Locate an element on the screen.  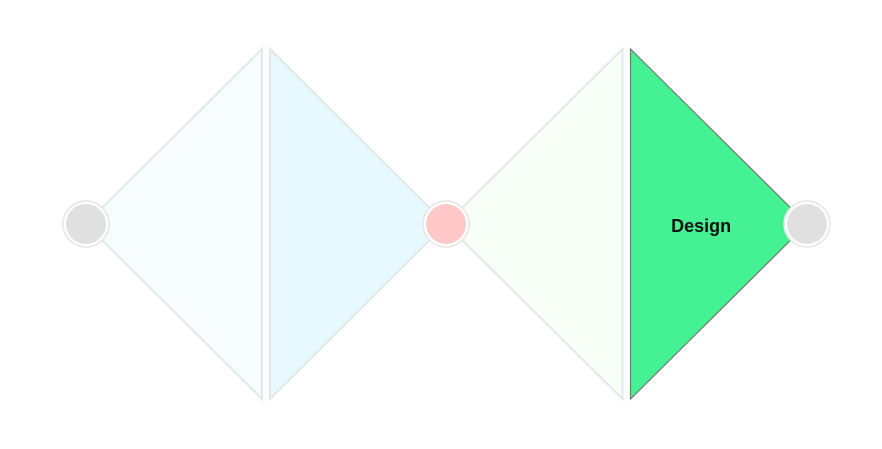
phase-labels: Design is located at coordinates (701, 226).